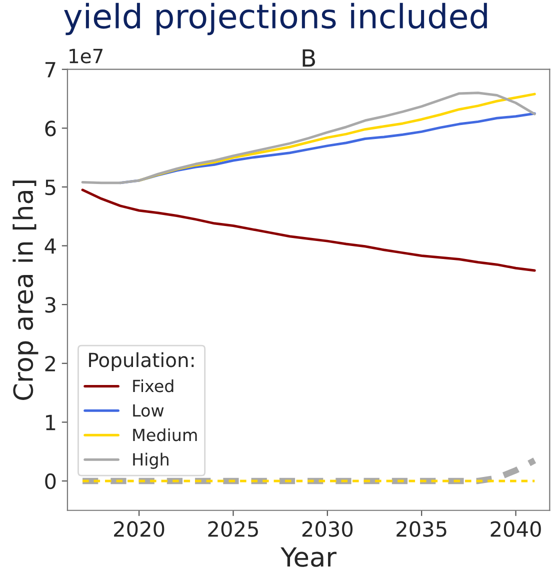 This screenshot has width=553, height=578. I want to click on y-tick-label: 6, so click(50, 128).